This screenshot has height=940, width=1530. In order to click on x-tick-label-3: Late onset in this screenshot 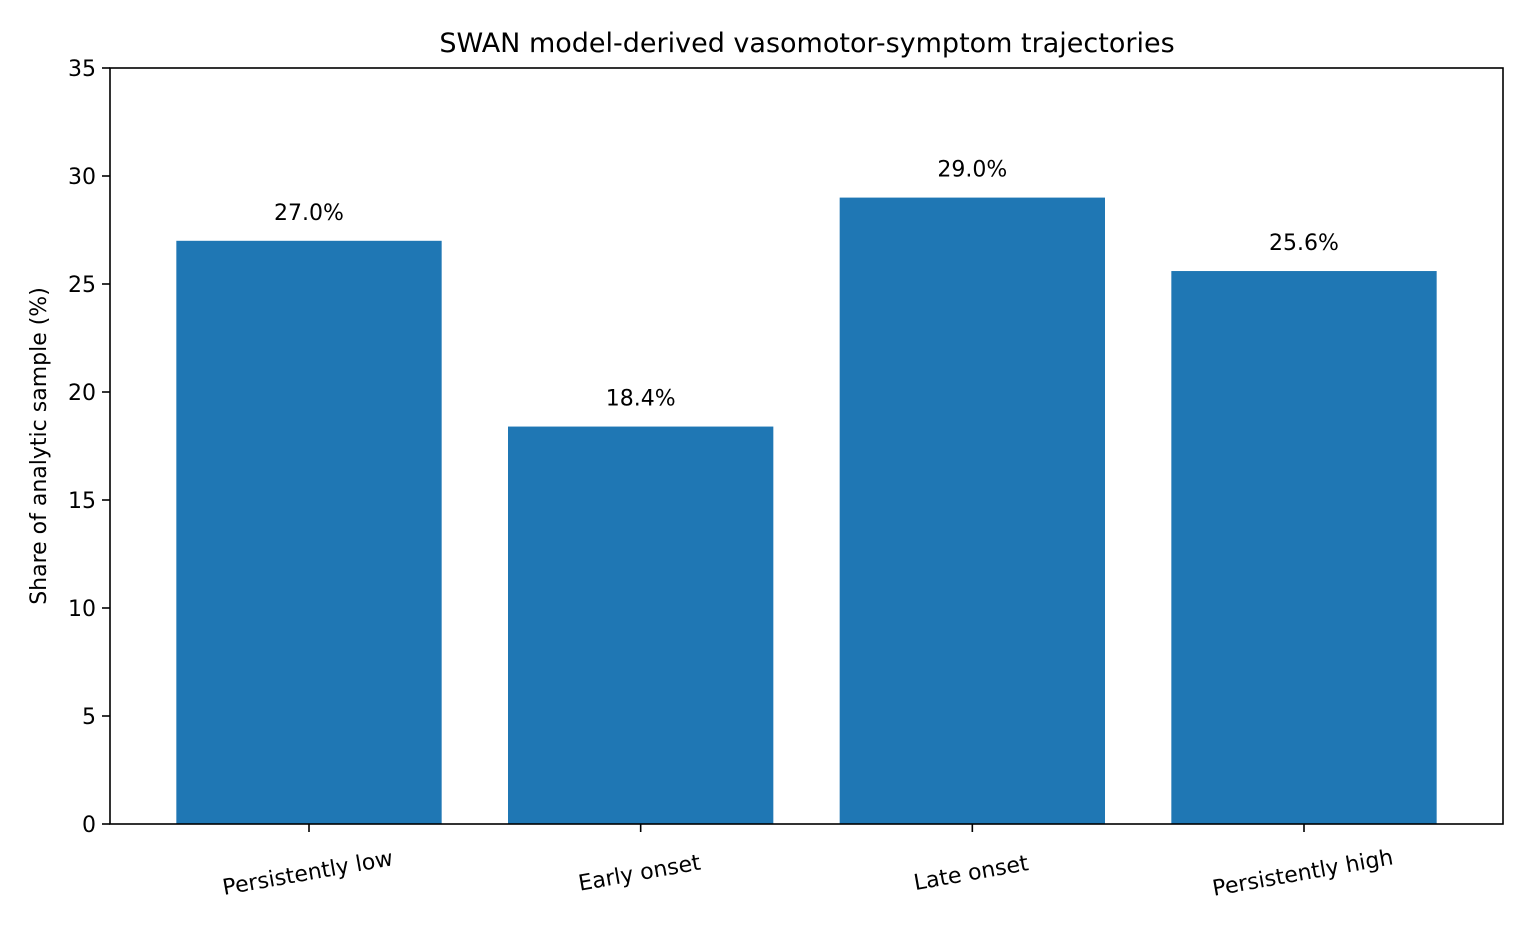, I will do `click(971, 873)`.